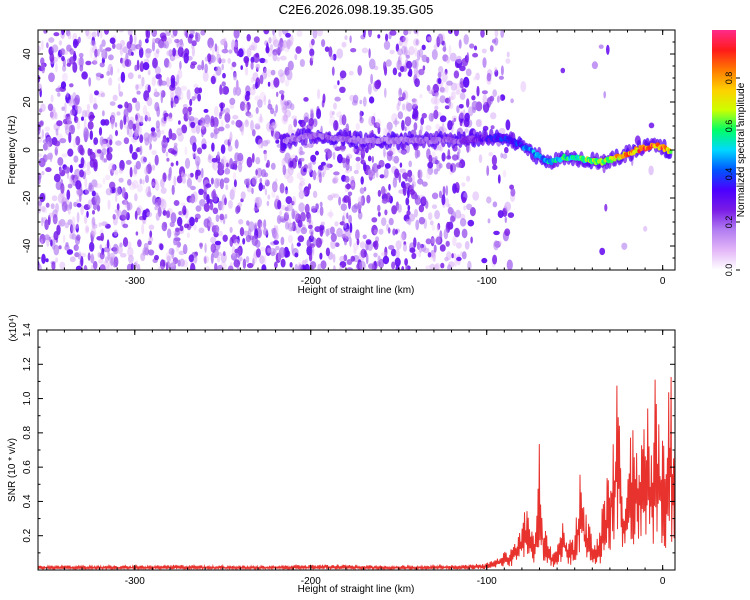 This screenshot has height=600, width=750. I want to click on snr-scale-label: (x10⁴), so click(13, 327).